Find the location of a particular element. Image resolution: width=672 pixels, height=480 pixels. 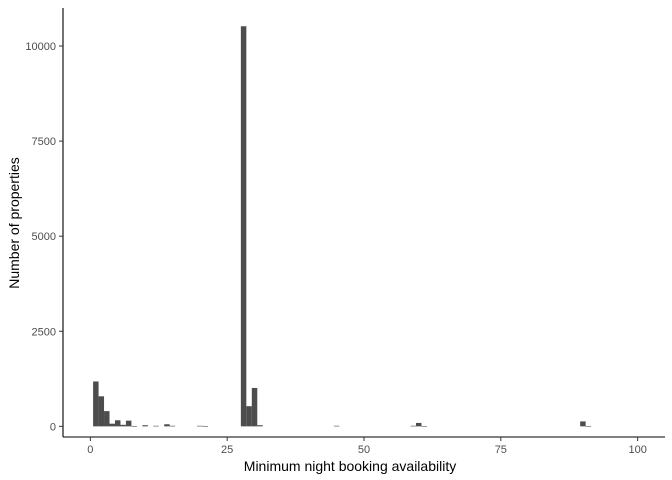

y-tick-label: 10000 is located at coordinates (40, 47).